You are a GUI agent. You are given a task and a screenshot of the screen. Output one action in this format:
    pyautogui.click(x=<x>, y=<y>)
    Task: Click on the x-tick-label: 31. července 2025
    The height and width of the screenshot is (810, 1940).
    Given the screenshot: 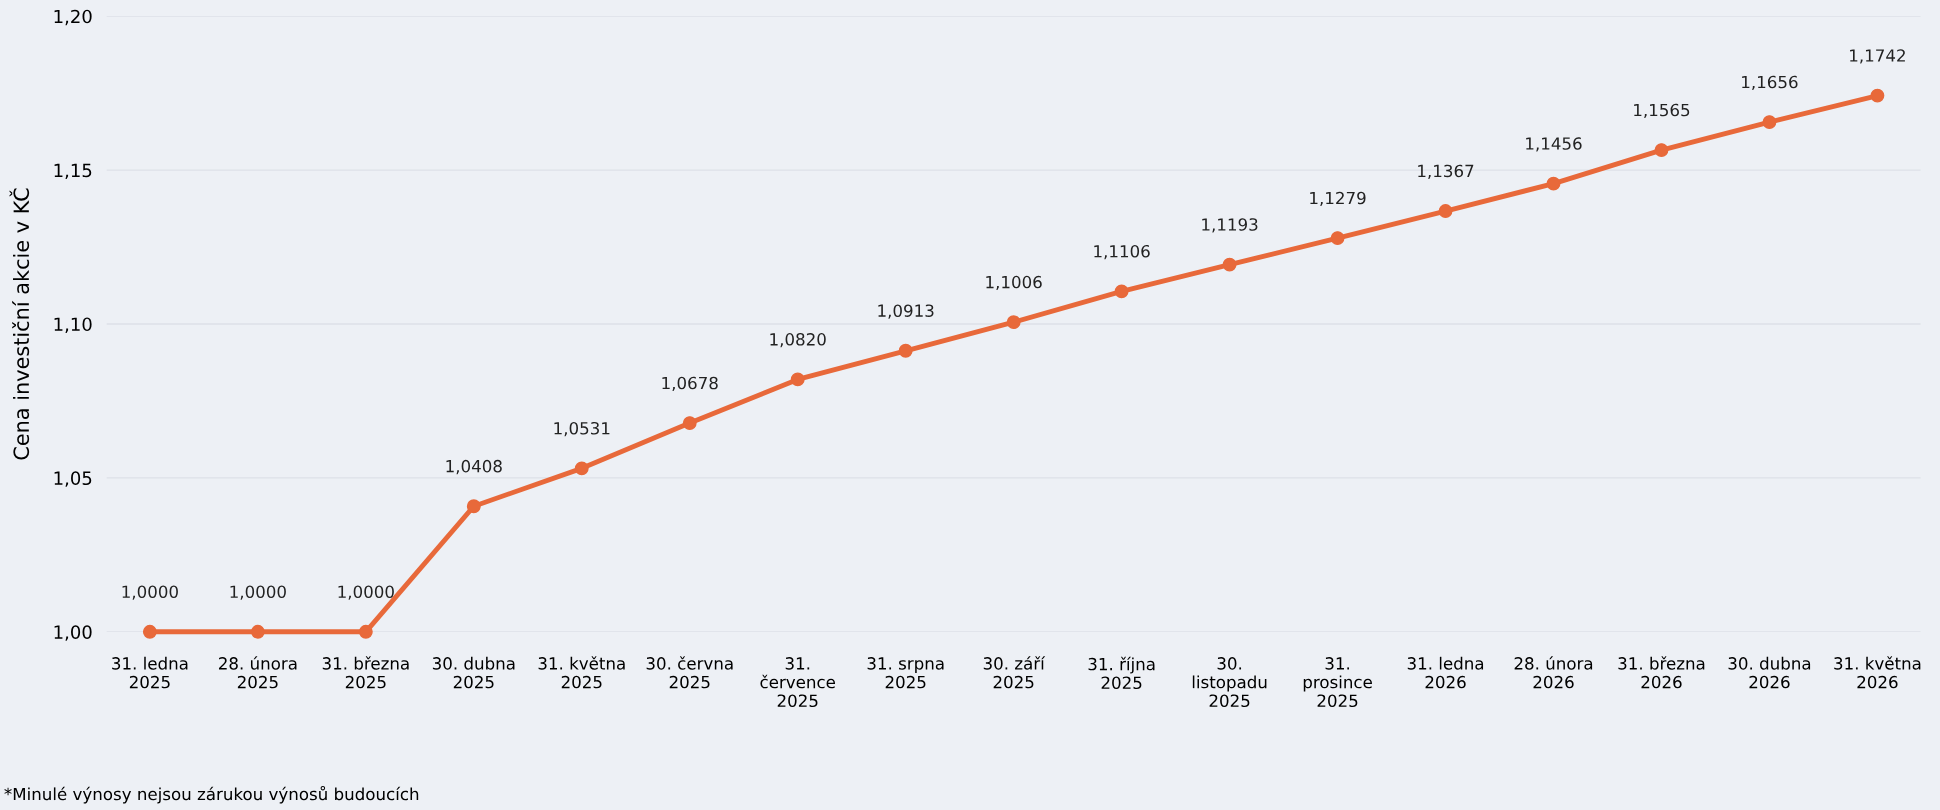 What is the action you would take?
    pyautogui.click(x=797, y=682)
    